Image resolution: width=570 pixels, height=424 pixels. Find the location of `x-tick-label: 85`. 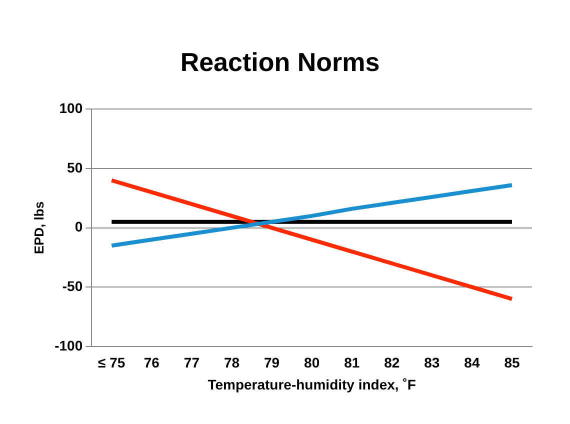

x-tick-label: 85 is located at coordinates (512, 362).